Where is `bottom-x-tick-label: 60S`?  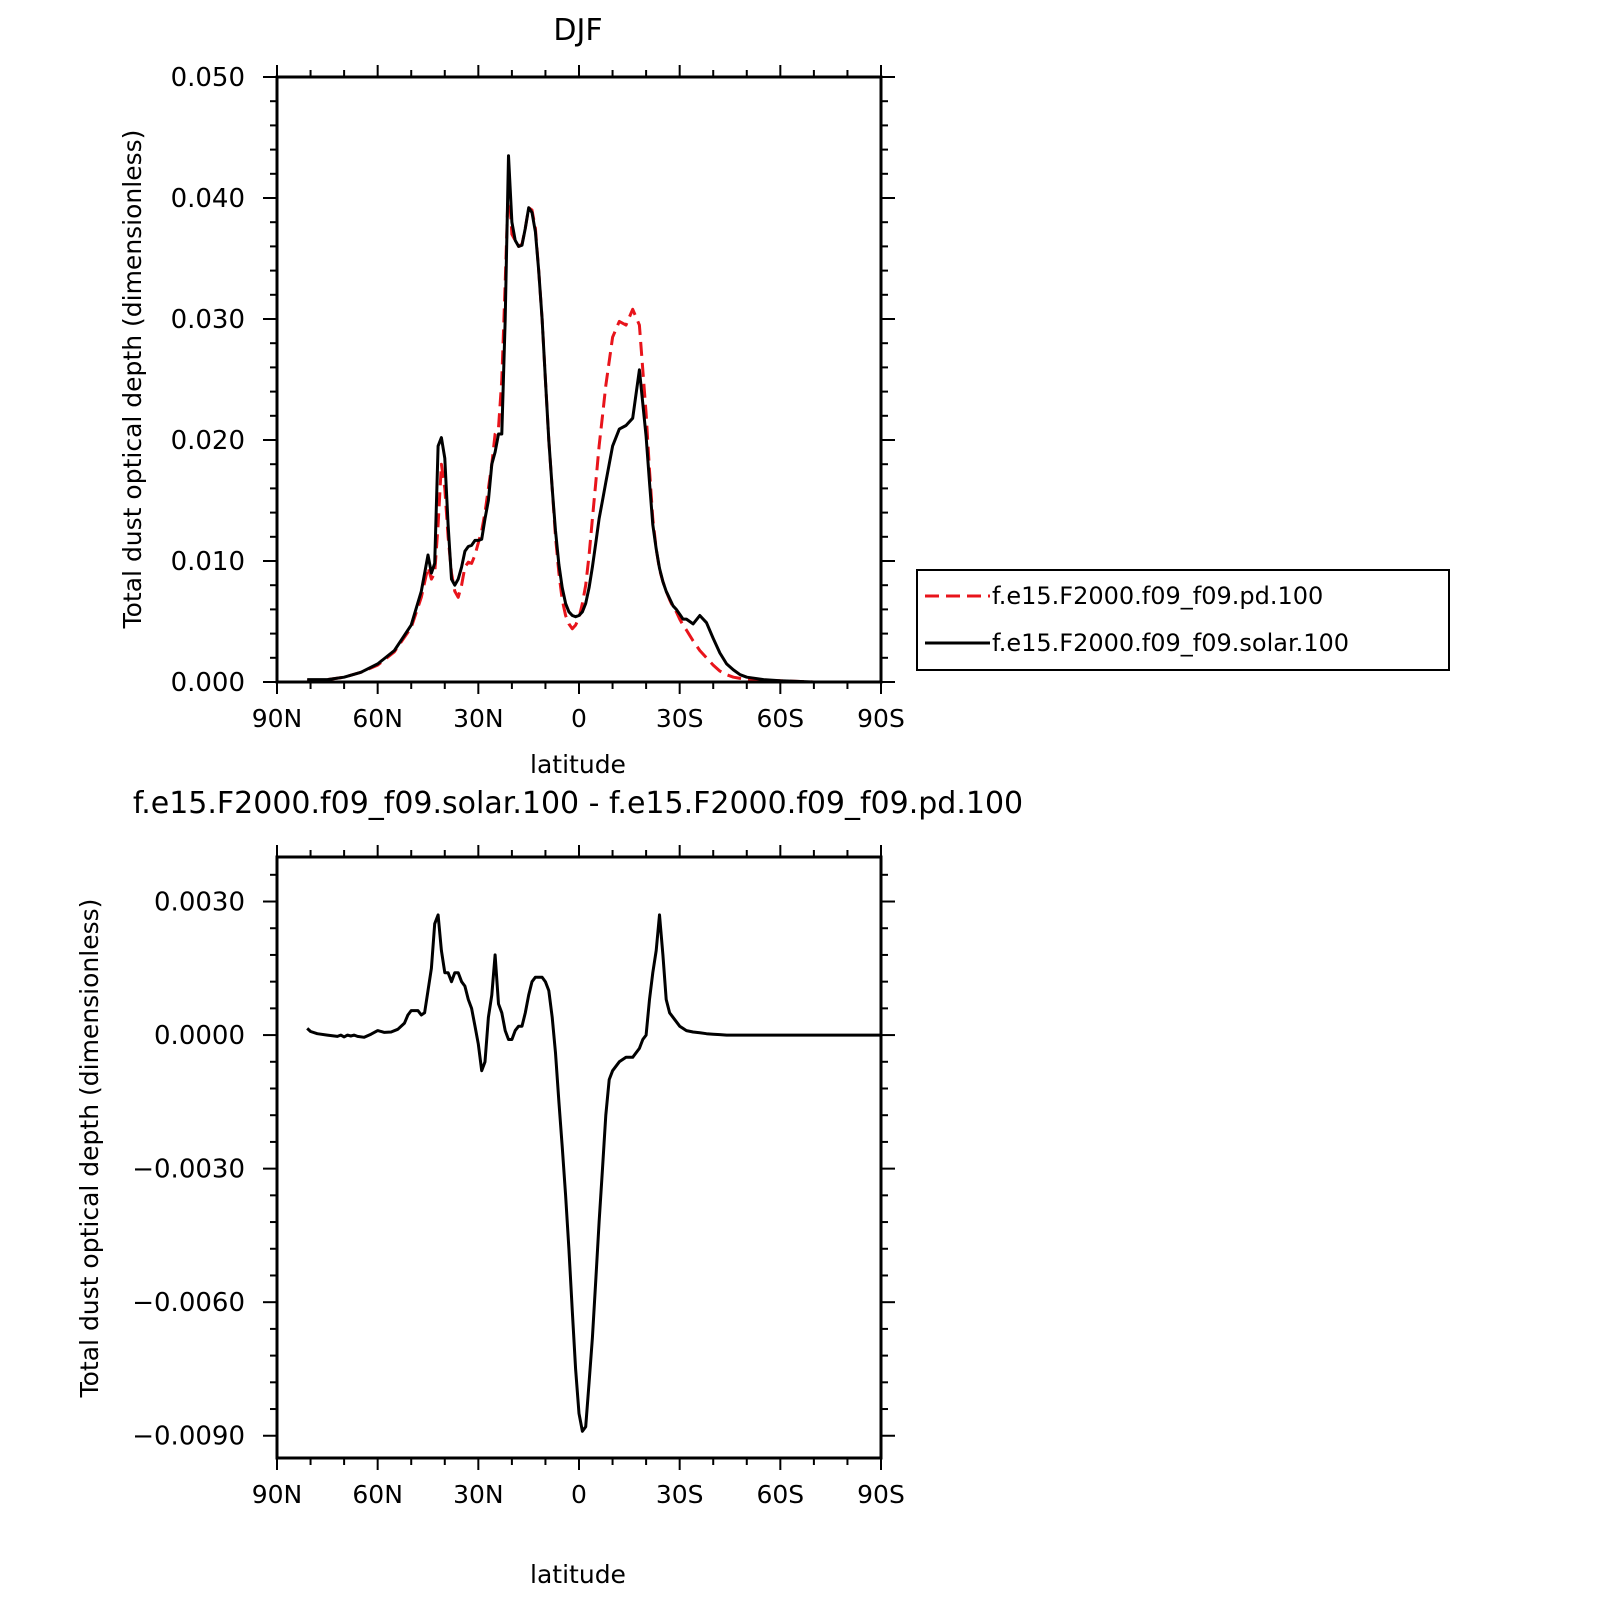 bottom-x-tick-label: 60S is located at coordinates (780, 1494).